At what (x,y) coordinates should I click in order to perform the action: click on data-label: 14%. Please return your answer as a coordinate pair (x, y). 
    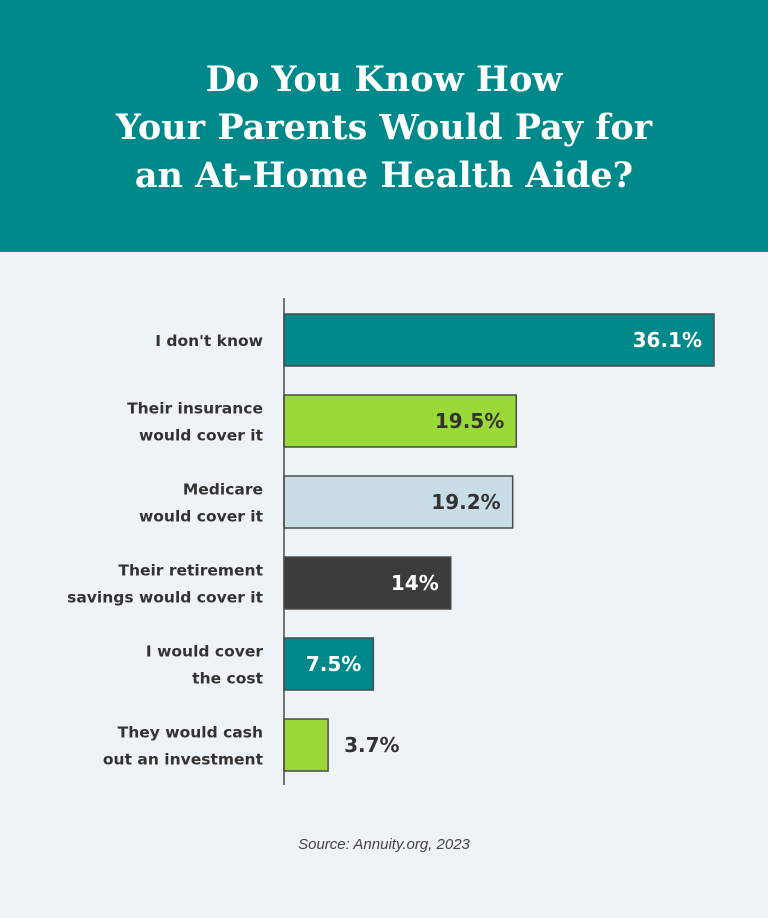
    Looking at the image, I should click on (415, 583).